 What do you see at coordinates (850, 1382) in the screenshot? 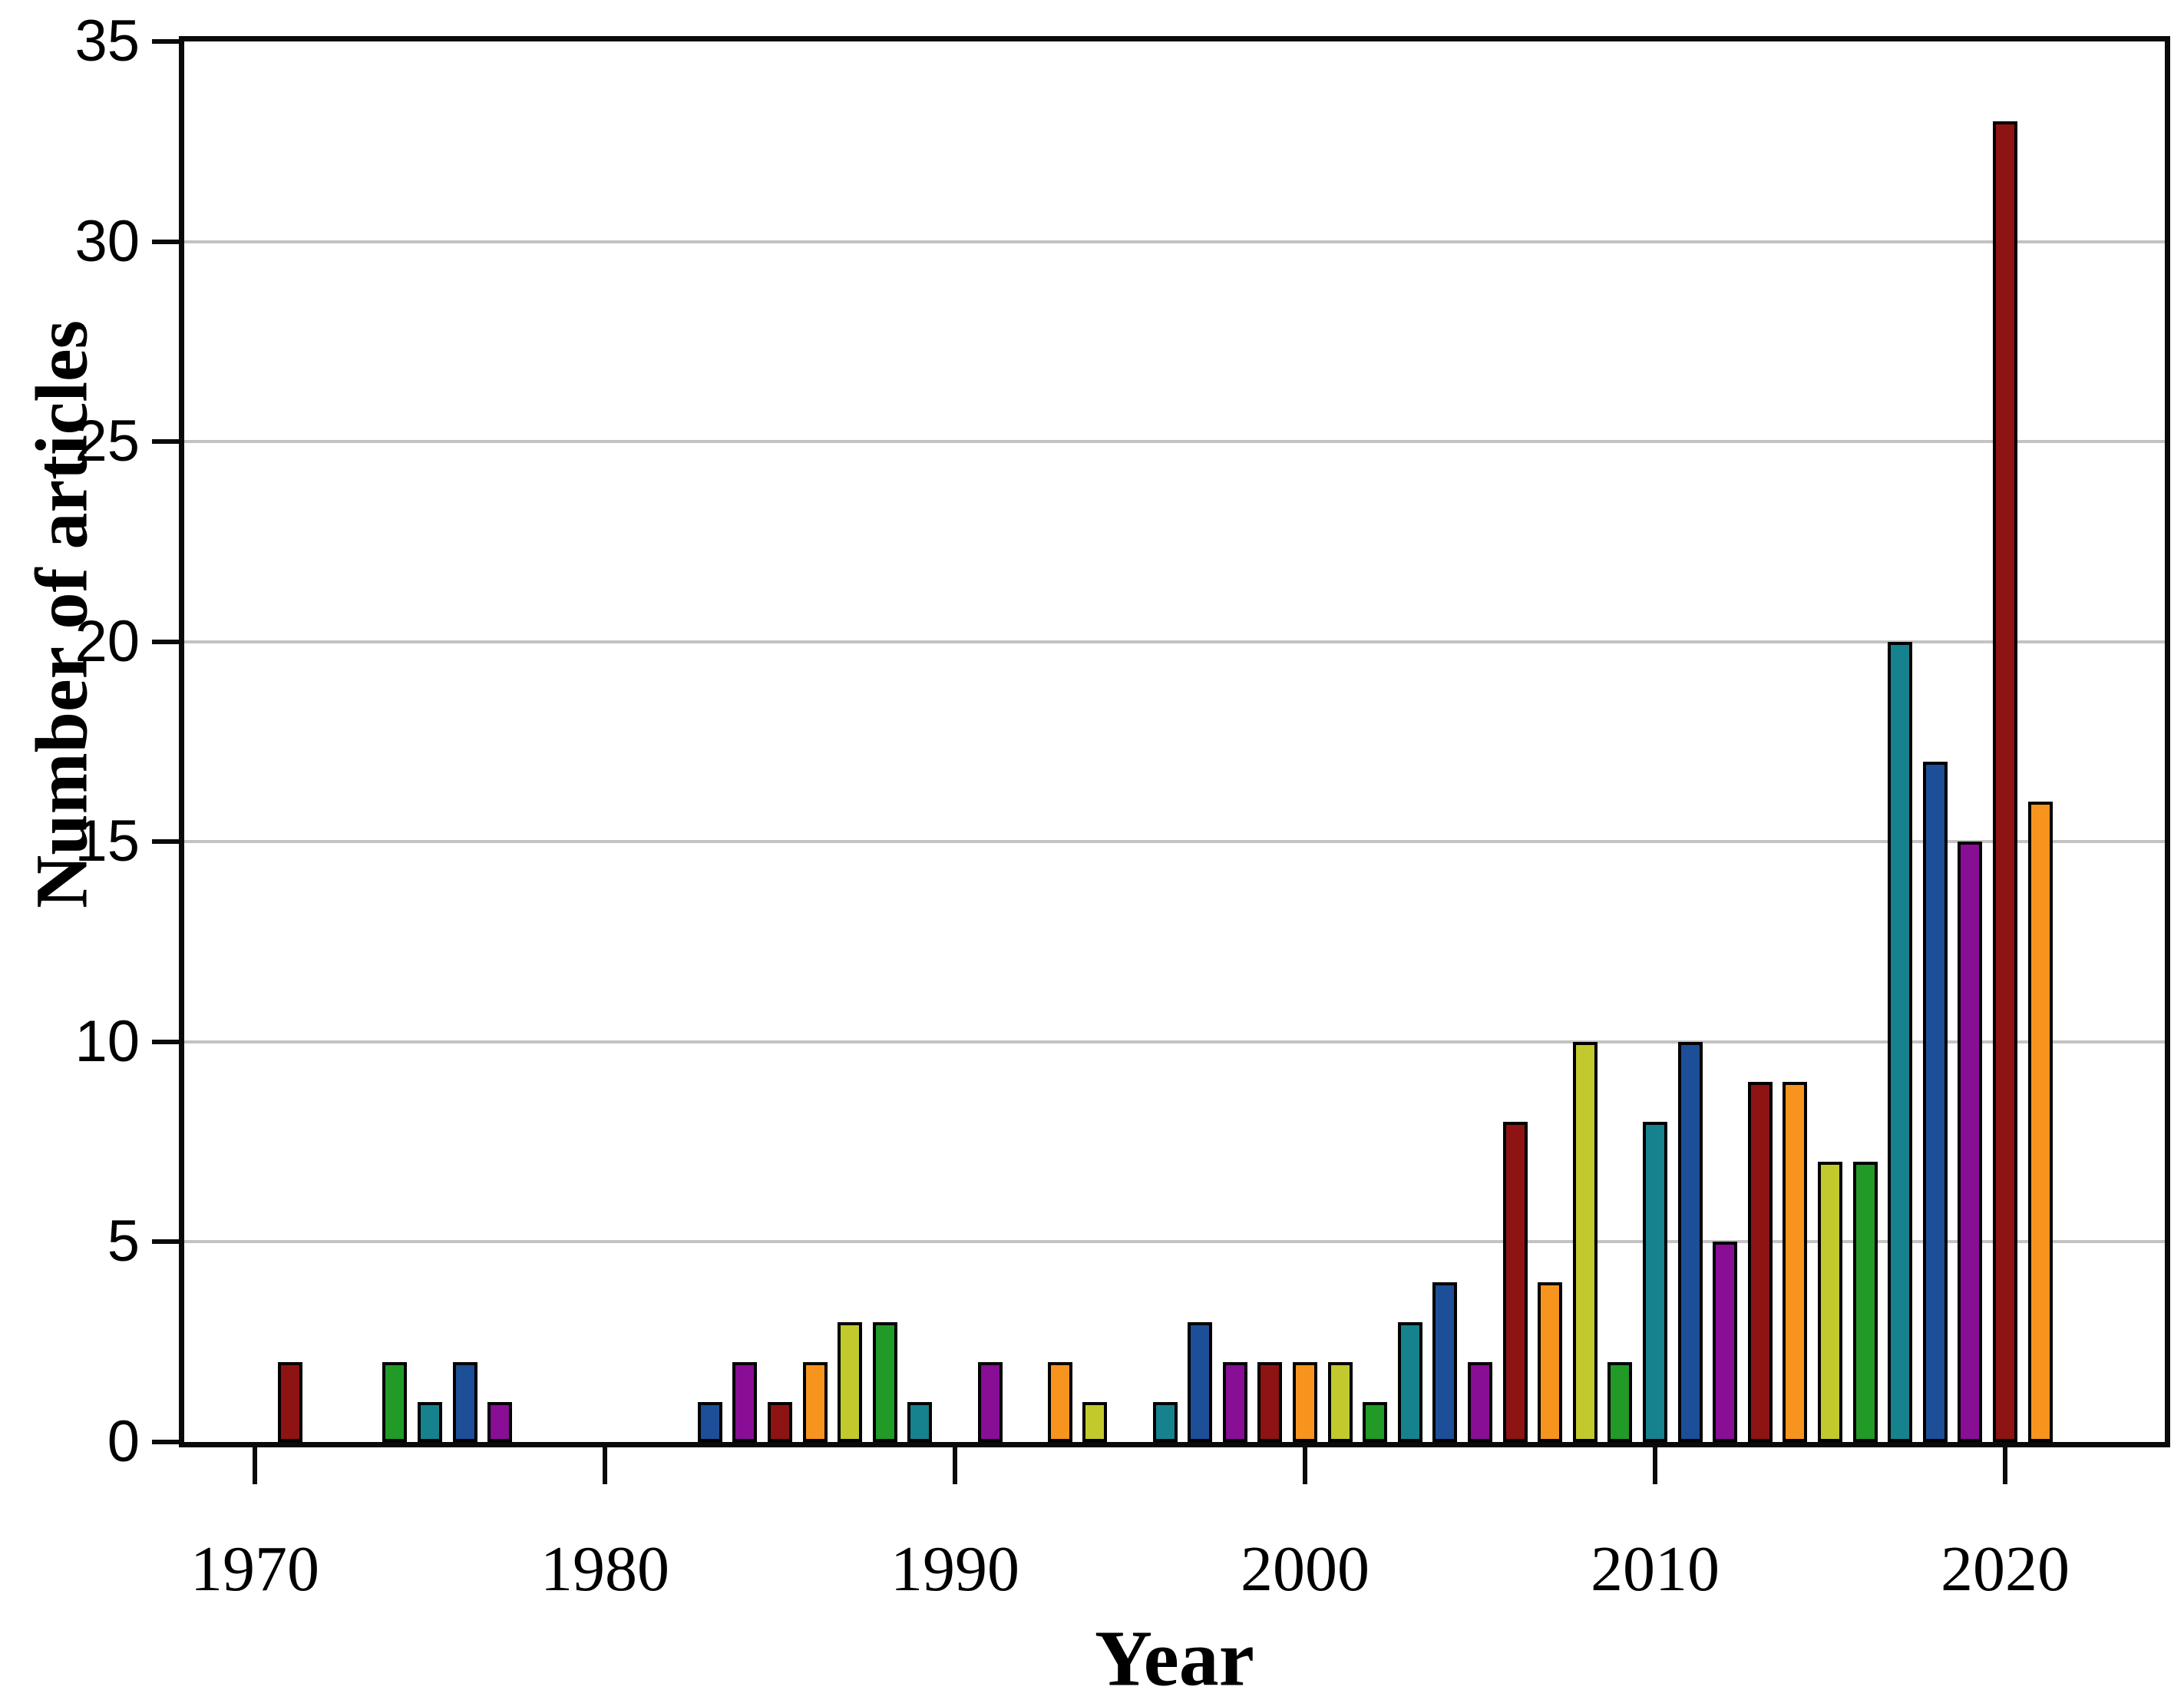
I see `bar-1987` at bounding box center [850, 1382].